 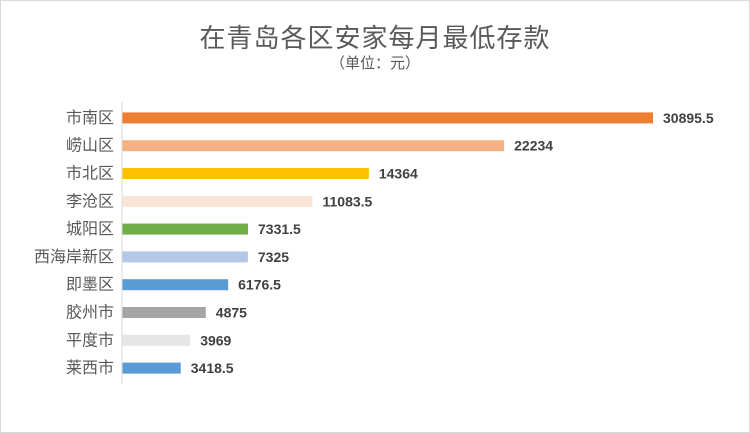 What do you see at coordinates (273, 257) in the screenshot?
I see `data-label: 7325` at bounding box center [273, 257].